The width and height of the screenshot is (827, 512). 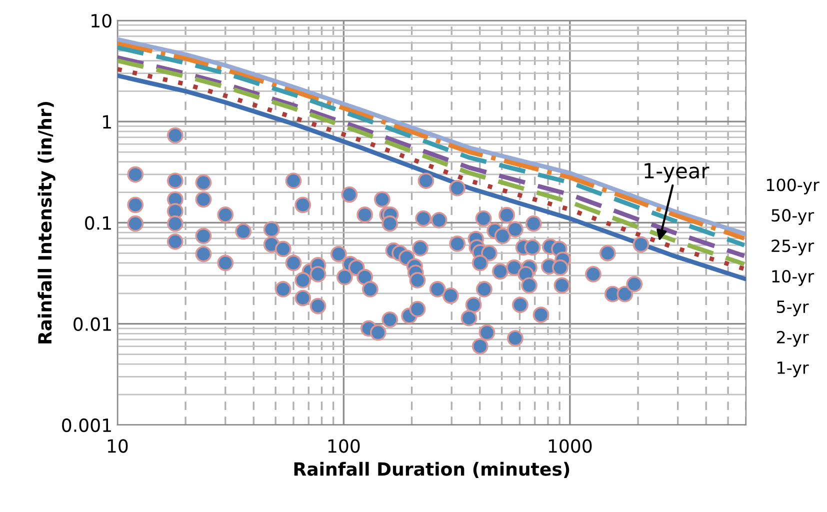 I want to click on x-tick-label: 10, so click(x=118, y=446).